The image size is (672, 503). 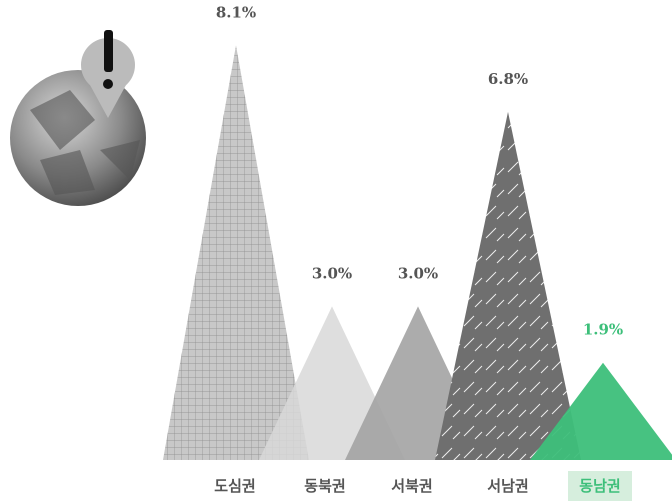 I want to click on highlight-box, so click(x=600, y=486).